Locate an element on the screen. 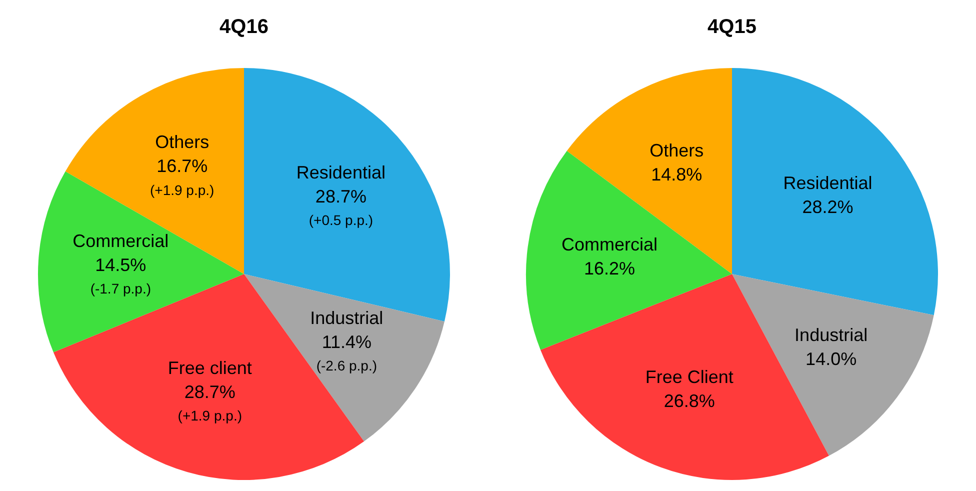 This screenshot has width=976, height=491. text: (+0.5 p.p.) is located at coordinates (341, 220).